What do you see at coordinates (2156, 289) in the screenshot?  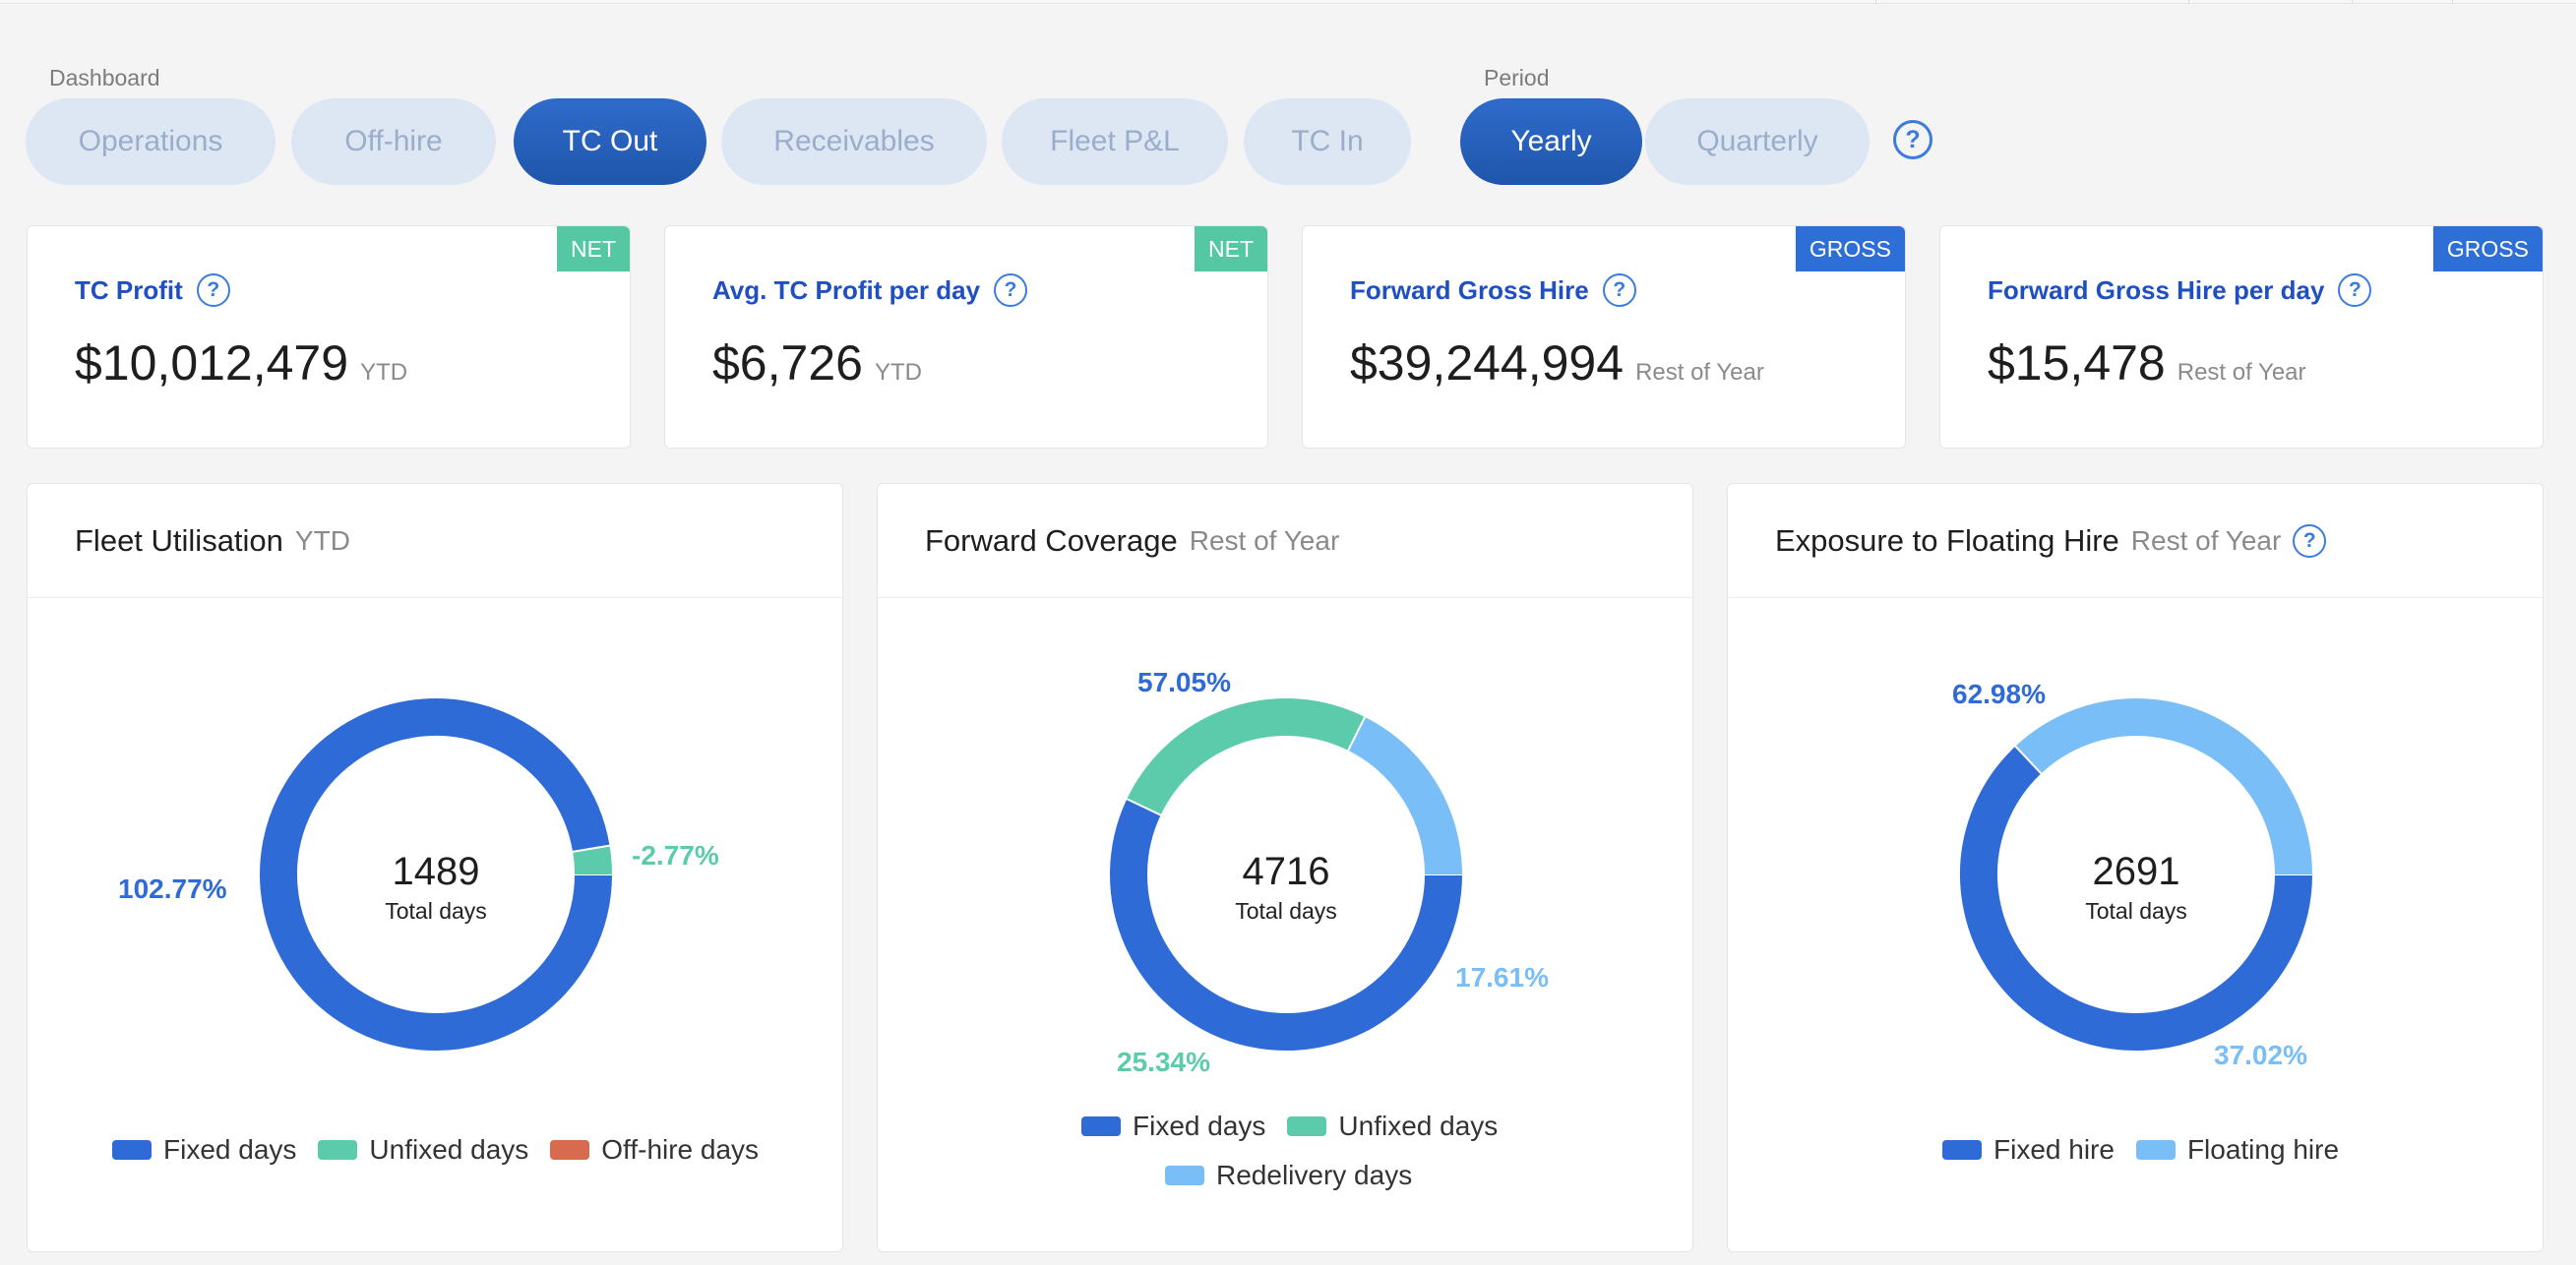 I see `kpi-title: Forward Gross Hire per day` at bounding box center [2156, 289].